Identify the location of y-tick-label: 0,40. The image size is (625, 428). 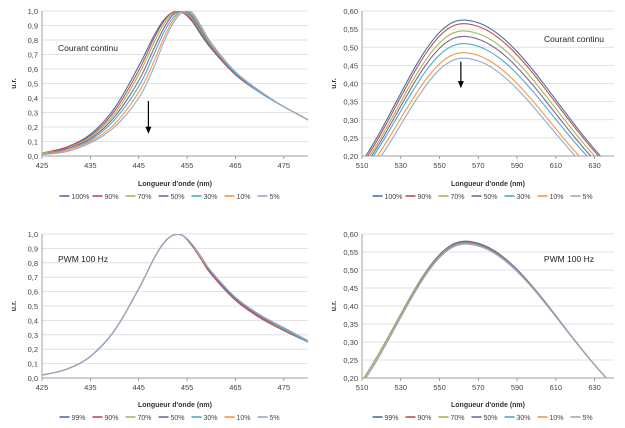
(350, 84).